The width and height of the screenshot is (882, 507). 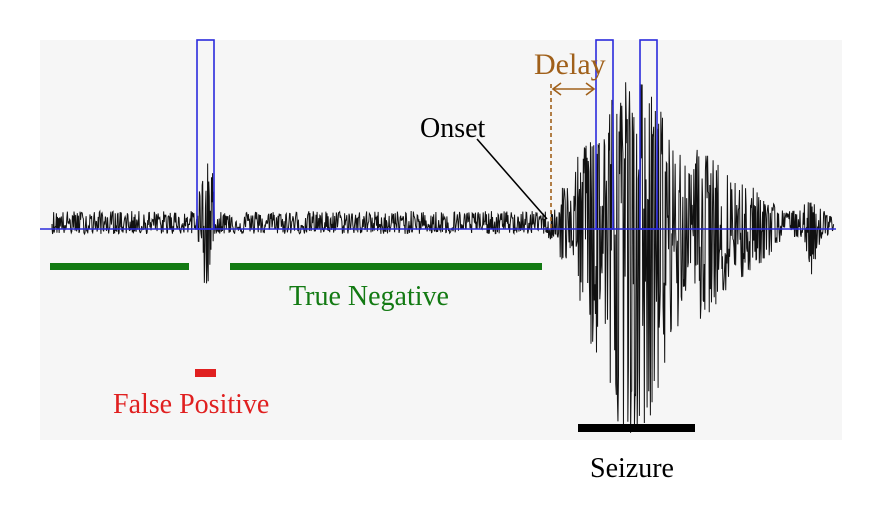 I want to click on false-positive-label: False Positive, so click(x=191, y=404).